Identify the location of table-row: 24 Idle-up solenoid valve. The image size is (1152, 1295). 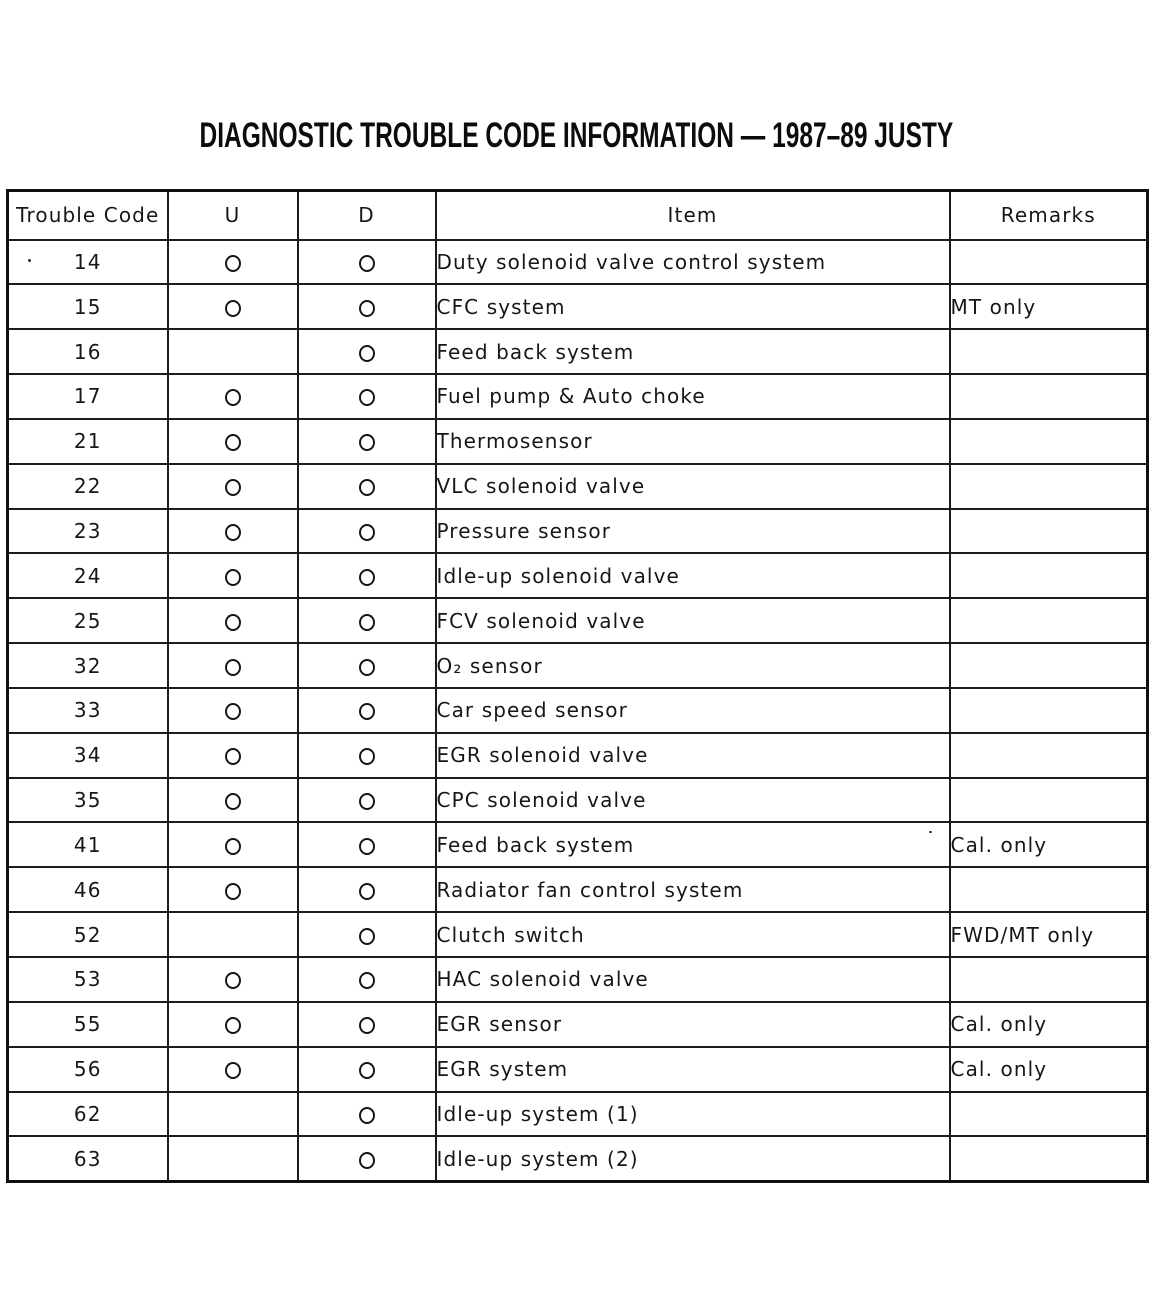
(577, 576).